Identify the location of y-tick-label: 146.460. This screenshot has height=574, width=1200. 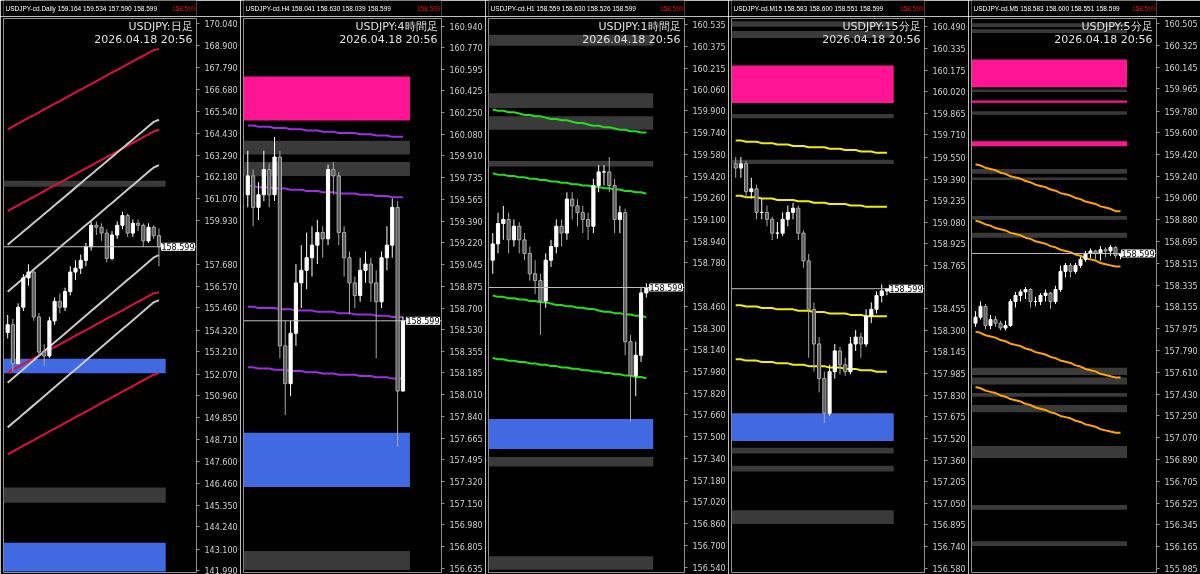
(221, 485).